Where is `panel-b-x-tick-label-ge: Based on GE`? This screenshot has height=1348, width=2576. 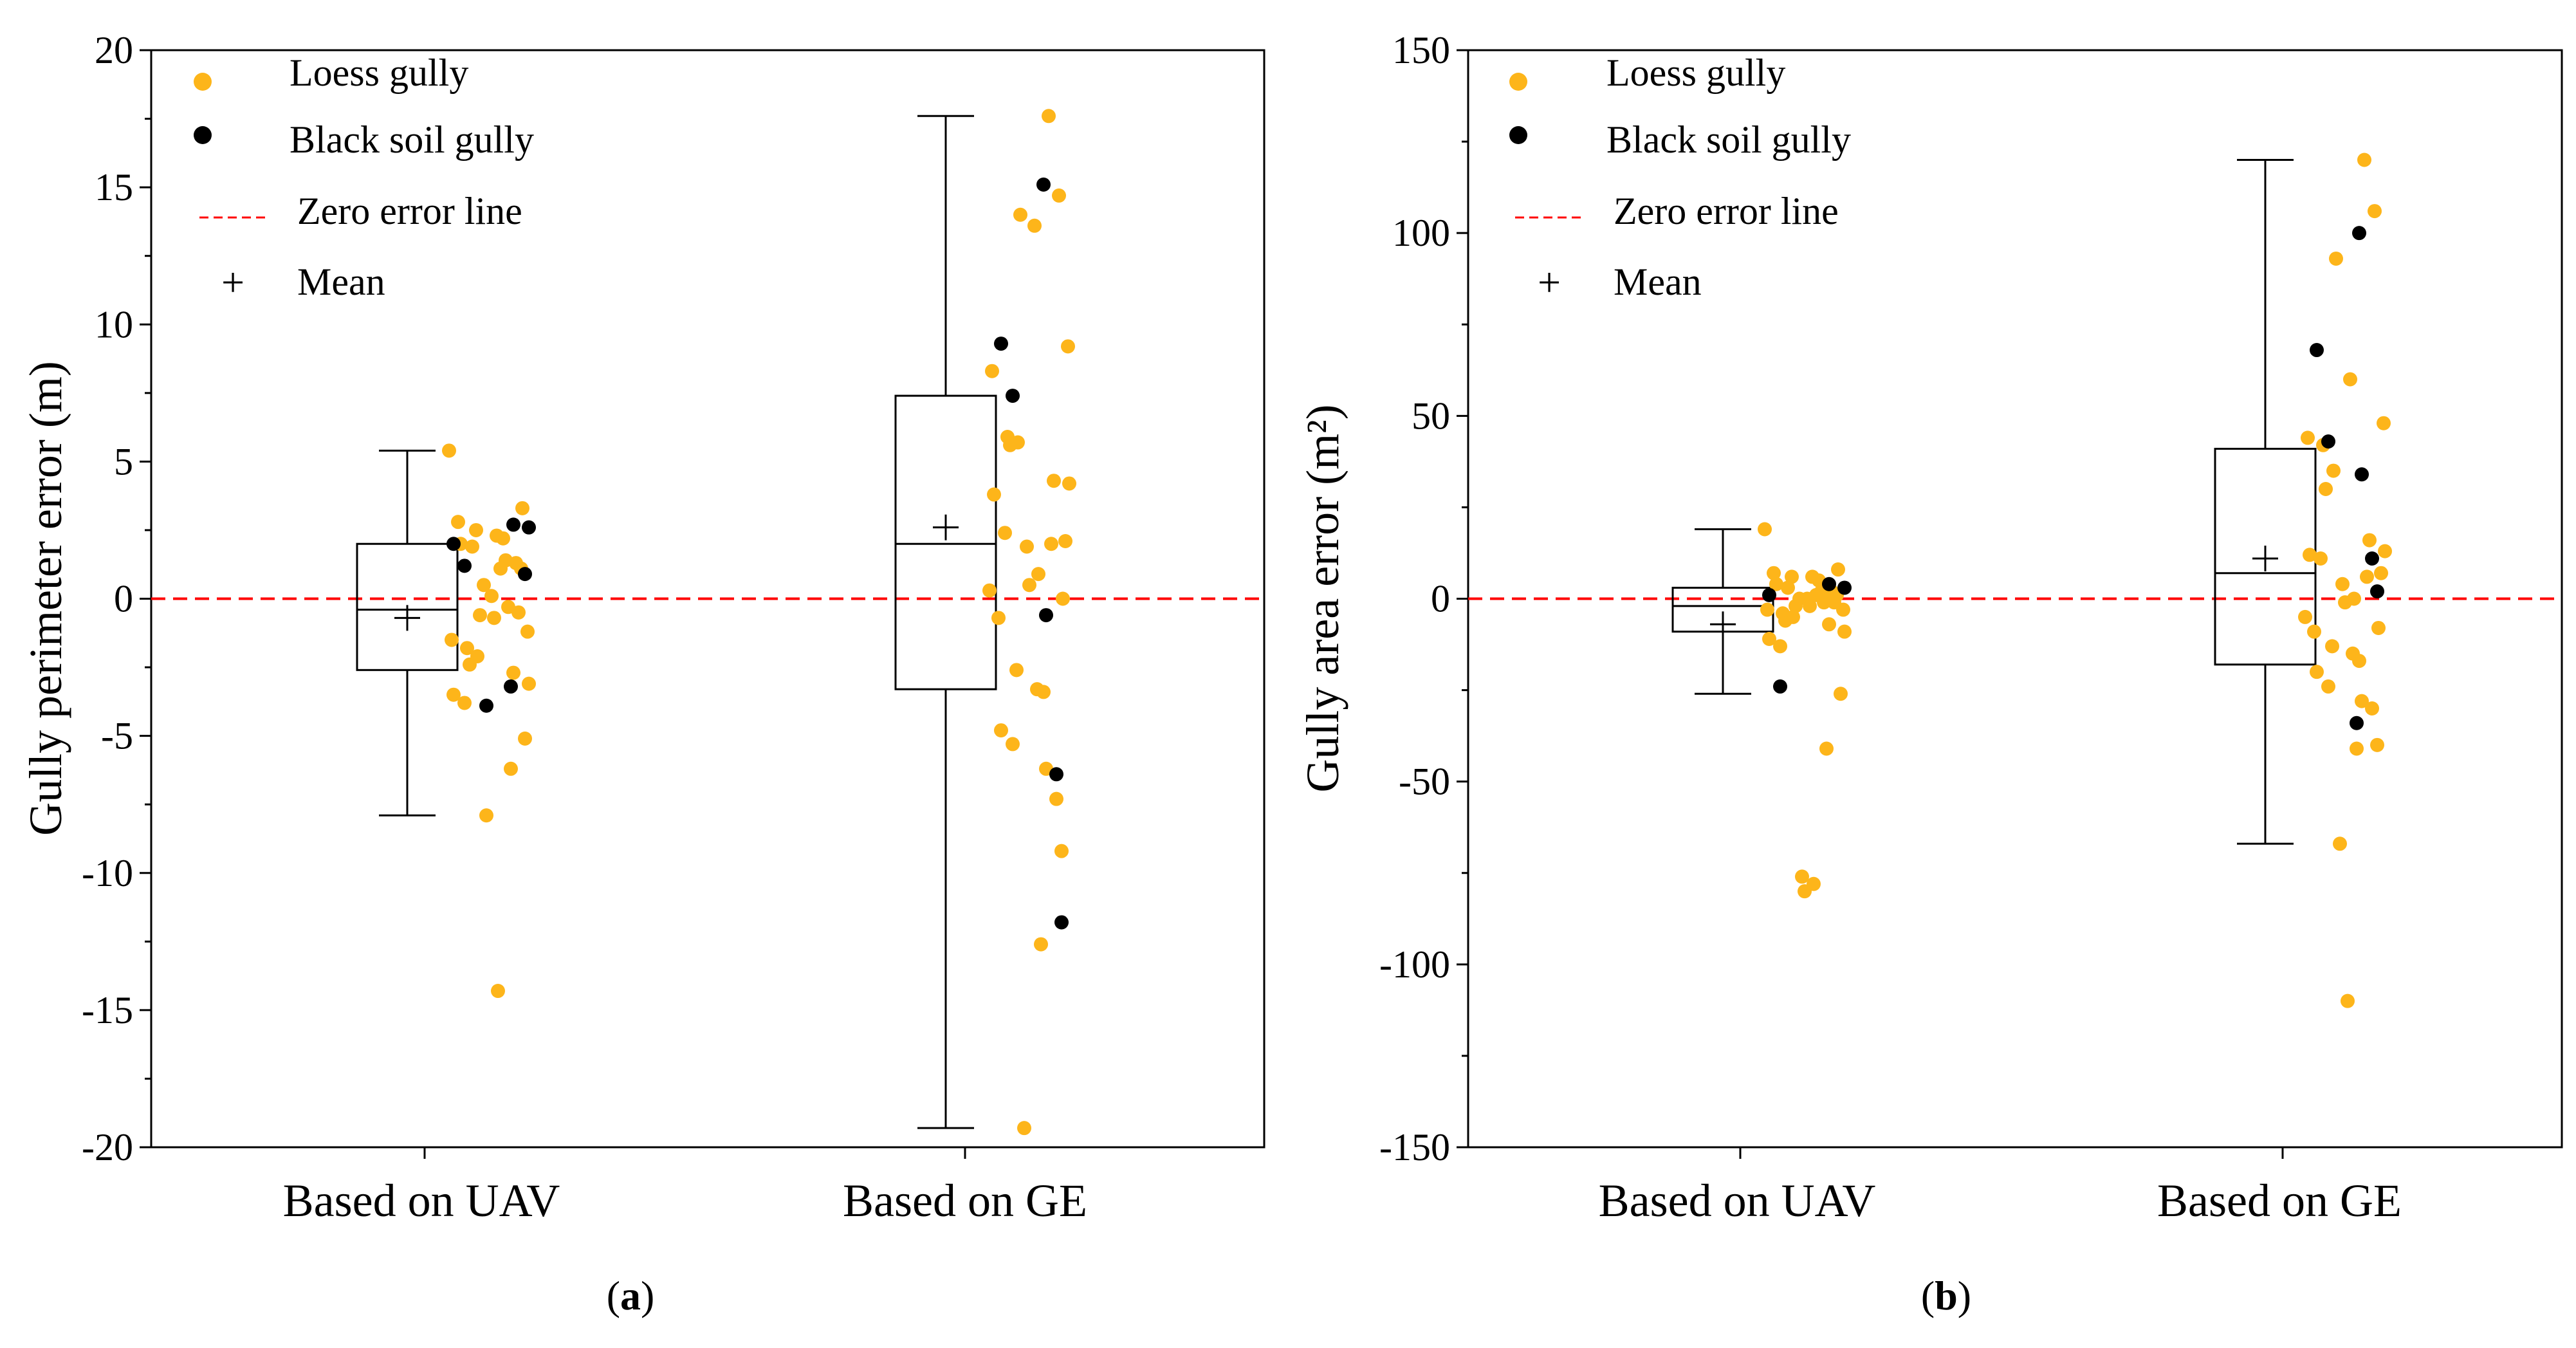 panel-b-x-tick-label-ge: Based on GE is located at coordinates (2279, 1200).